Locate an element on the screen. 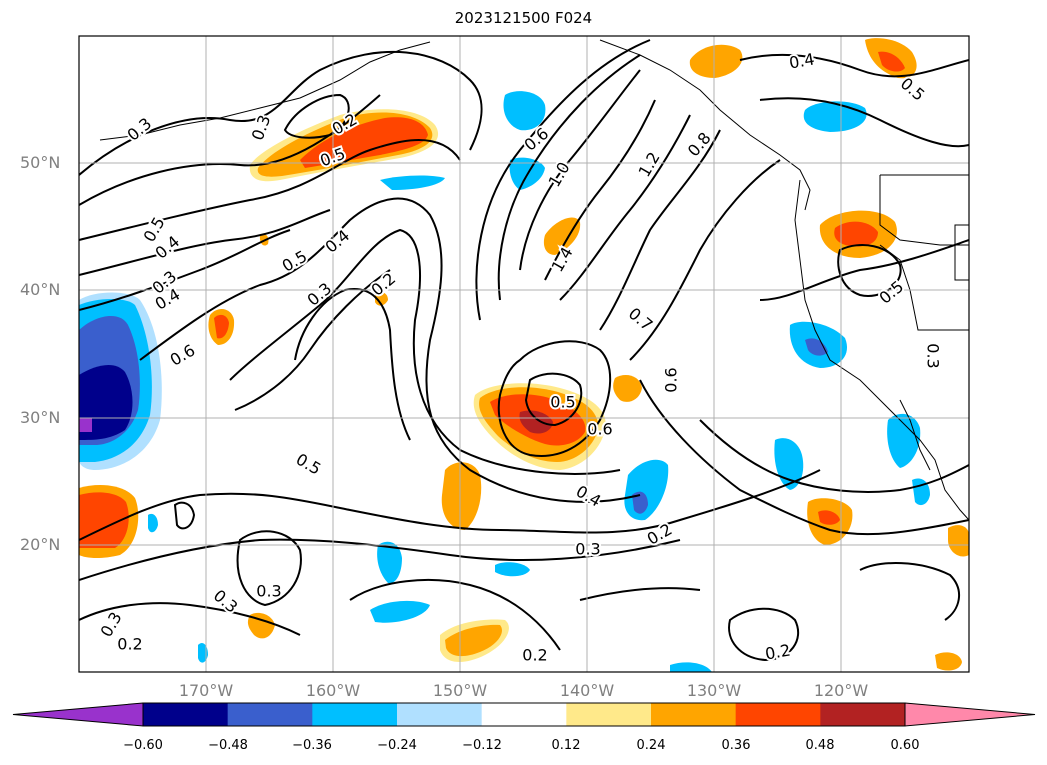 This screenshot has width=1047, height=765. colorbar-tick: −0.36 is located at coordinates (312, 745).